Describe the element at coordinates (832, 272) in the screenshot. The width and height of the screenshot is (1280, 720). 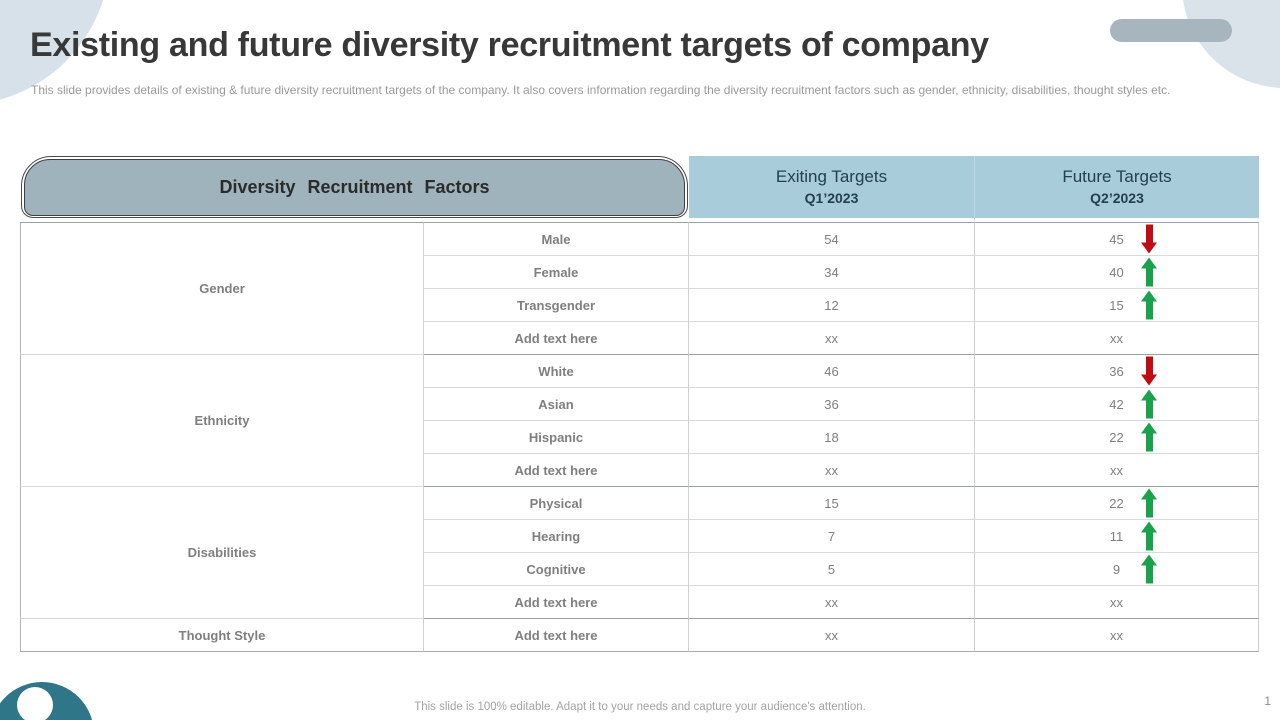
I see `existing-value-cell: 34` at that location.